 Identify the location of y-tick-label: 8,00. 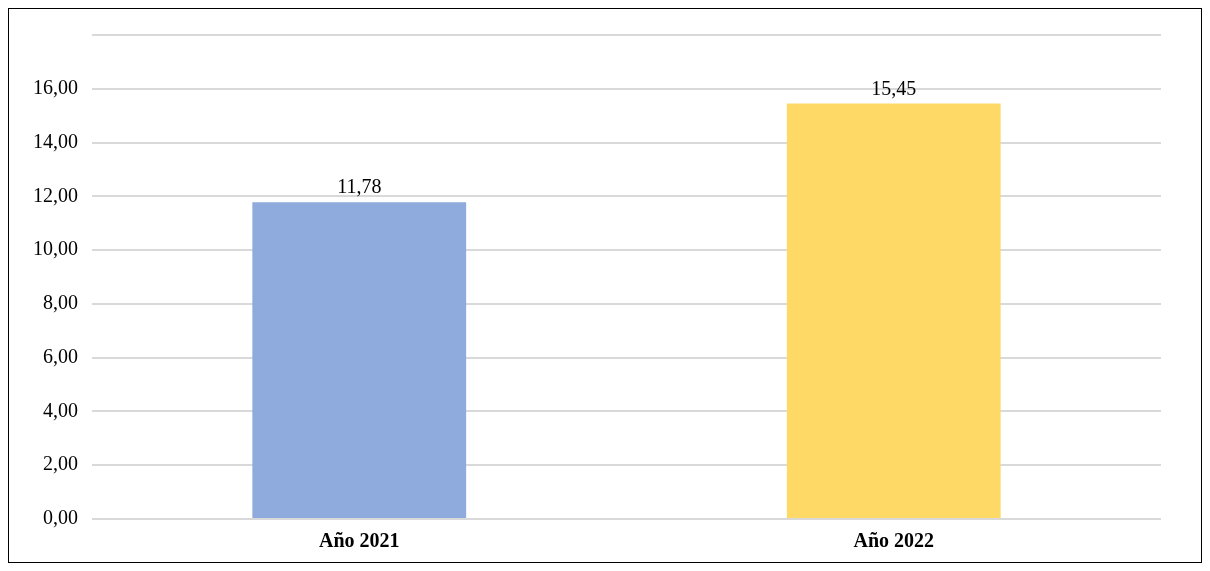
(60, 302).